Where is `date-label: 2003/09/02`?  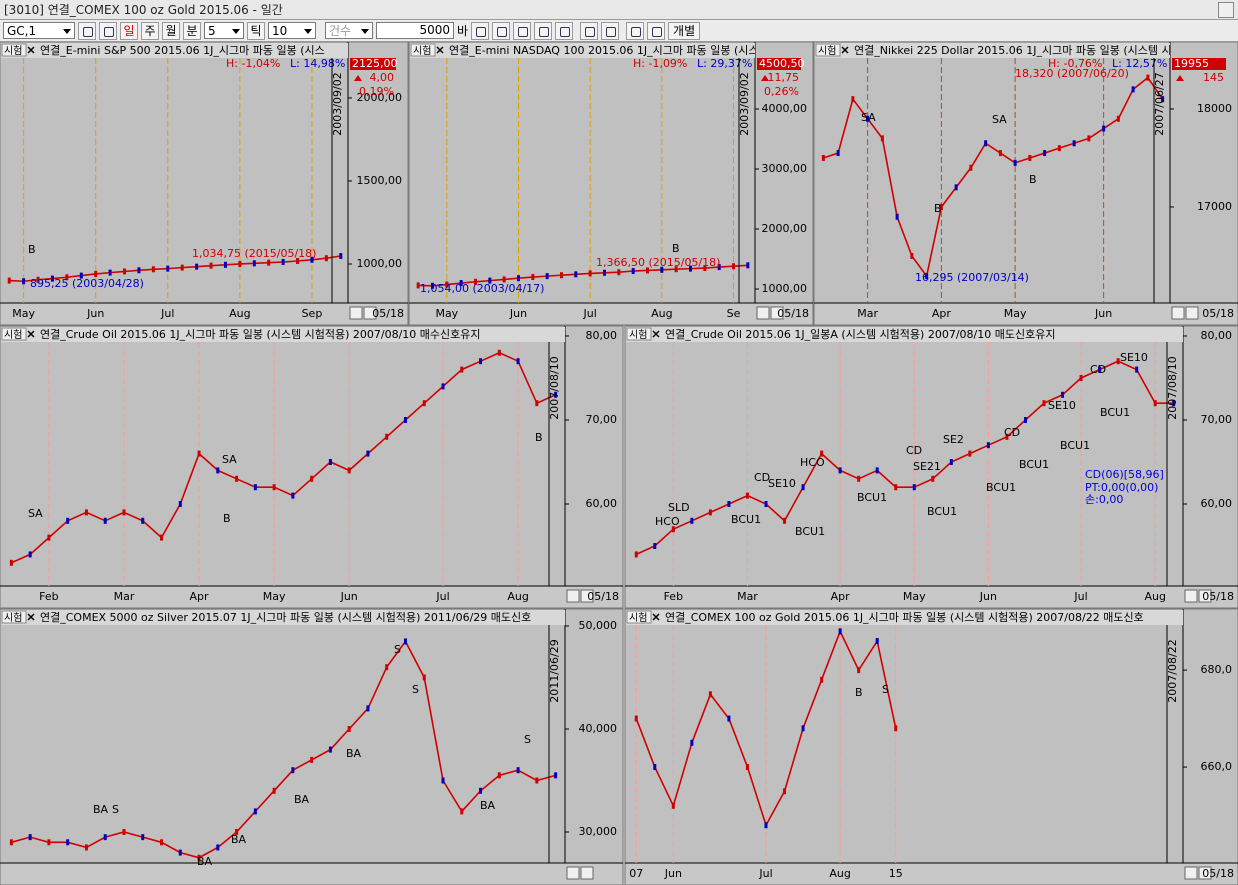
date-label: 2003/09/02 is located at coordinates (337, 103).